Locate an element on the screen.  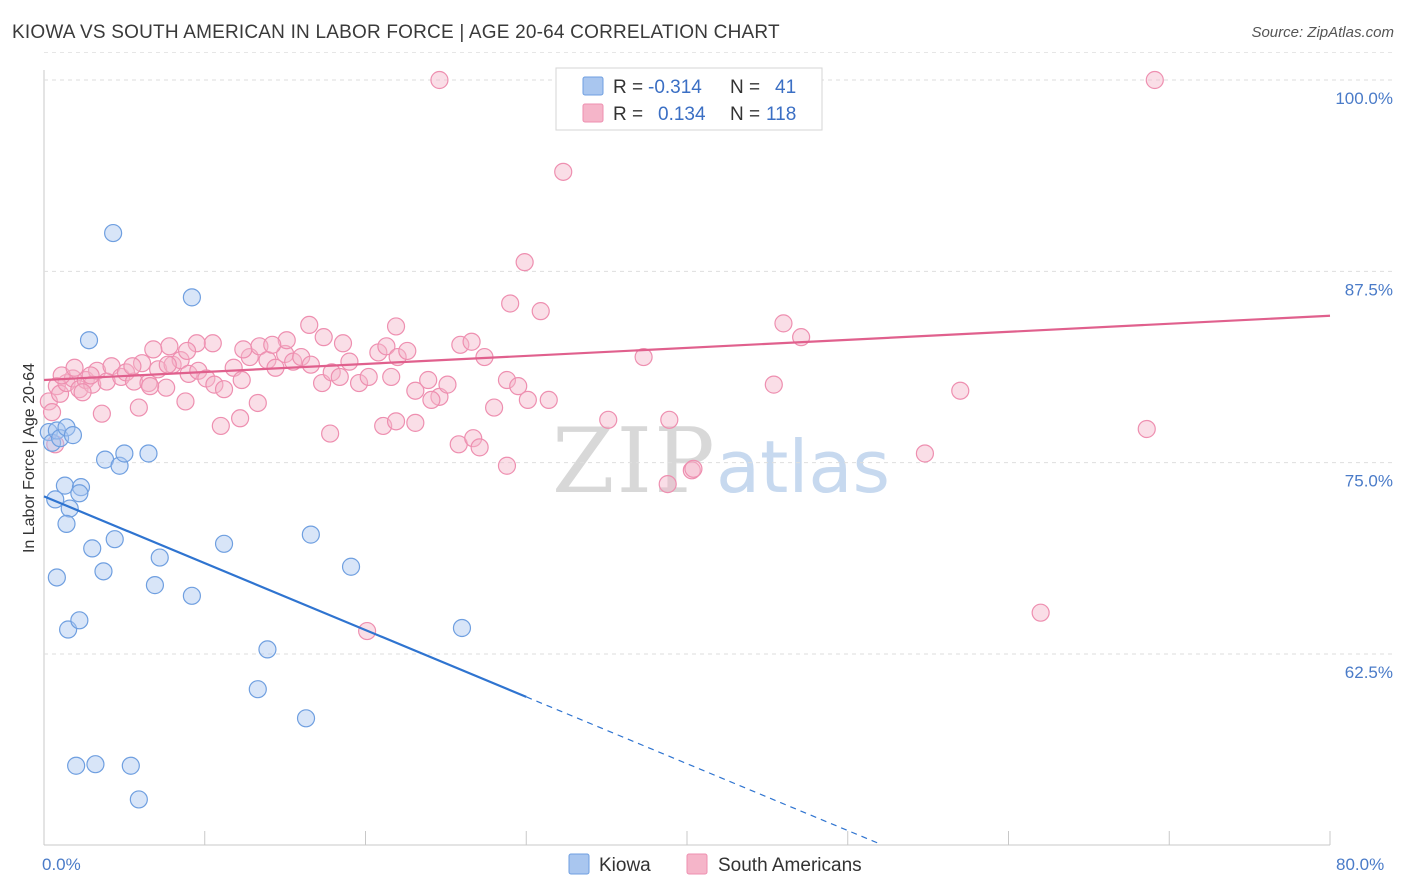
y-axis-label: In Labor Force | Age 20-64 is located at coordinates (29, 458).